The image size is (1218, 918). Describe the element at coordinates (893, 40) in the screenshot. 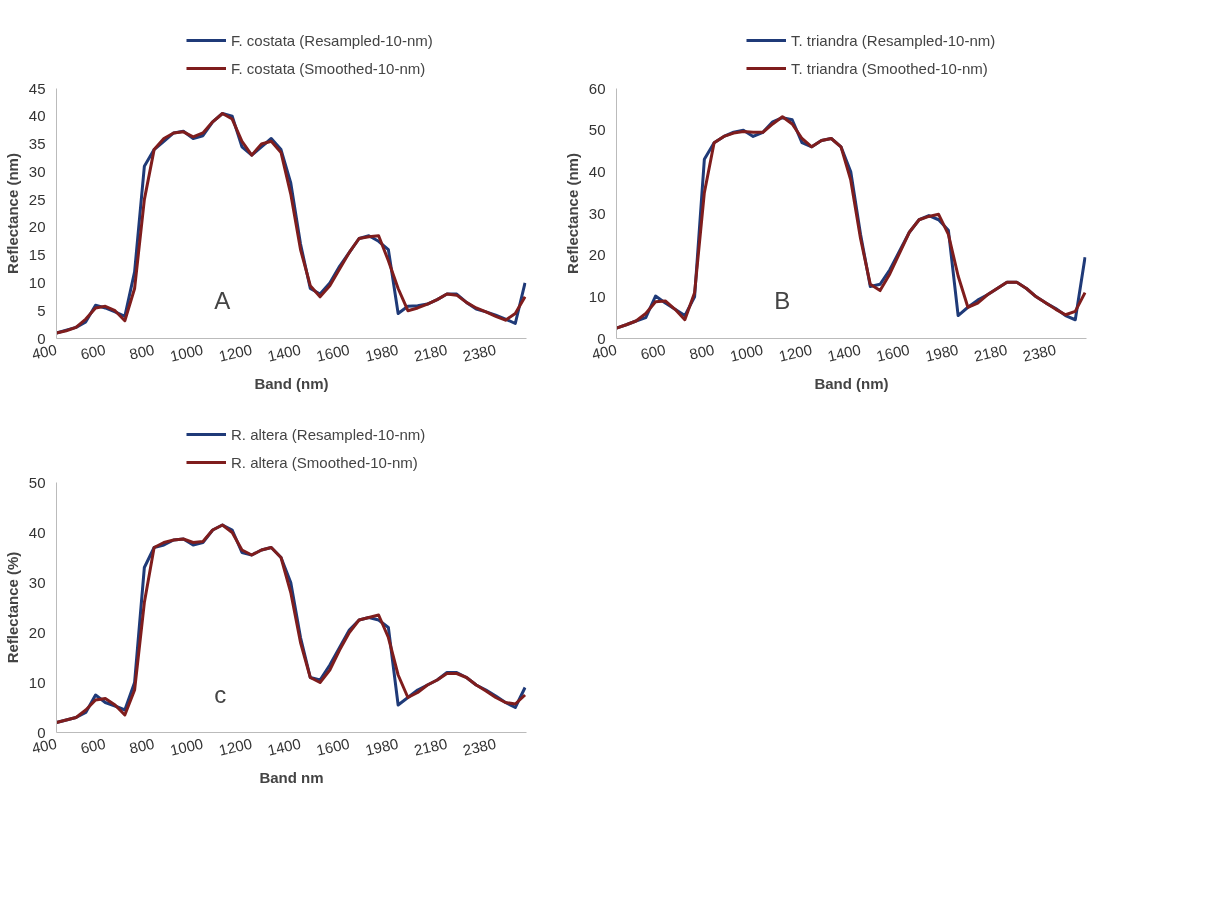

I see `legend-label: T. triandra (Resampled-10-nm)` at that location.